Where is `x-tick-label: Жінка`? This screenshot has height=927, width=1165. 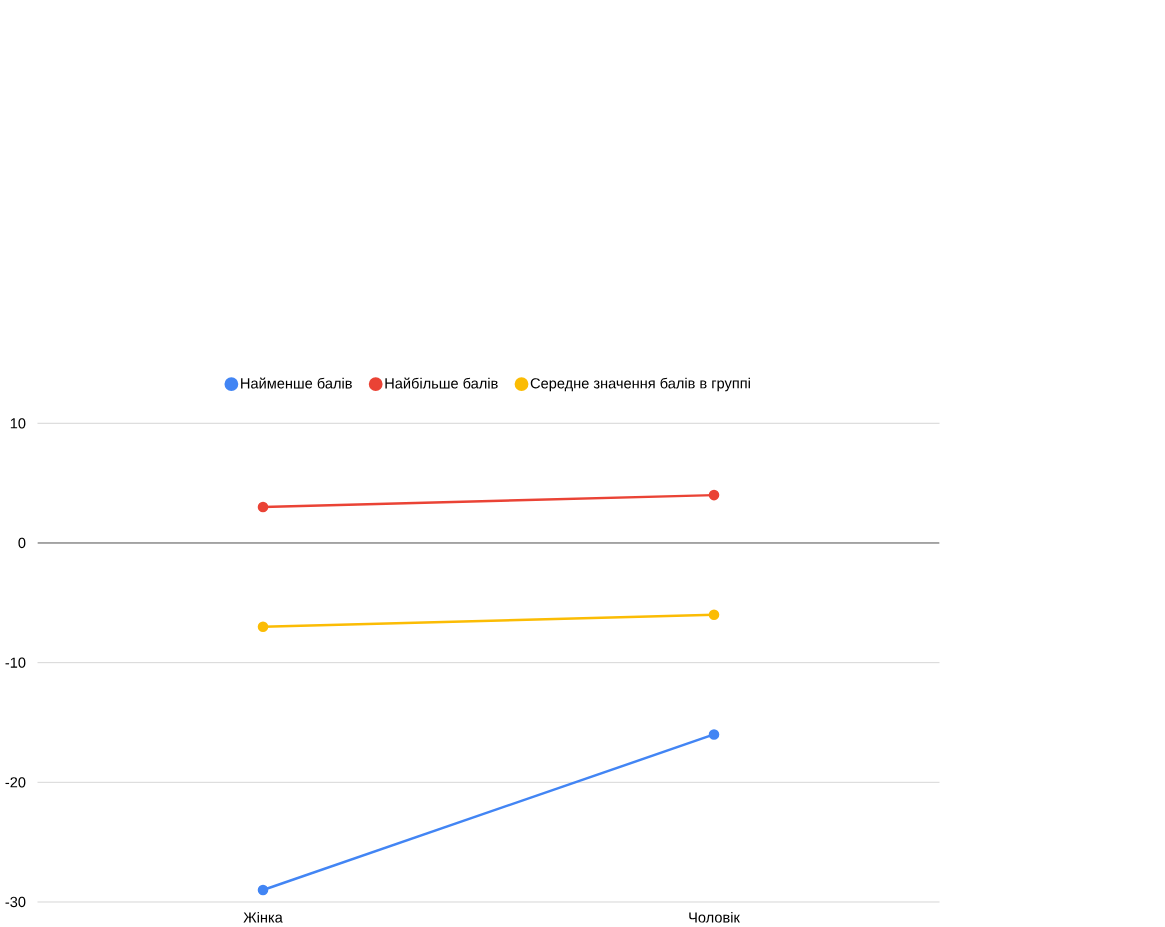 x-tick-label: Жінка is located at coordinates (263, 917).